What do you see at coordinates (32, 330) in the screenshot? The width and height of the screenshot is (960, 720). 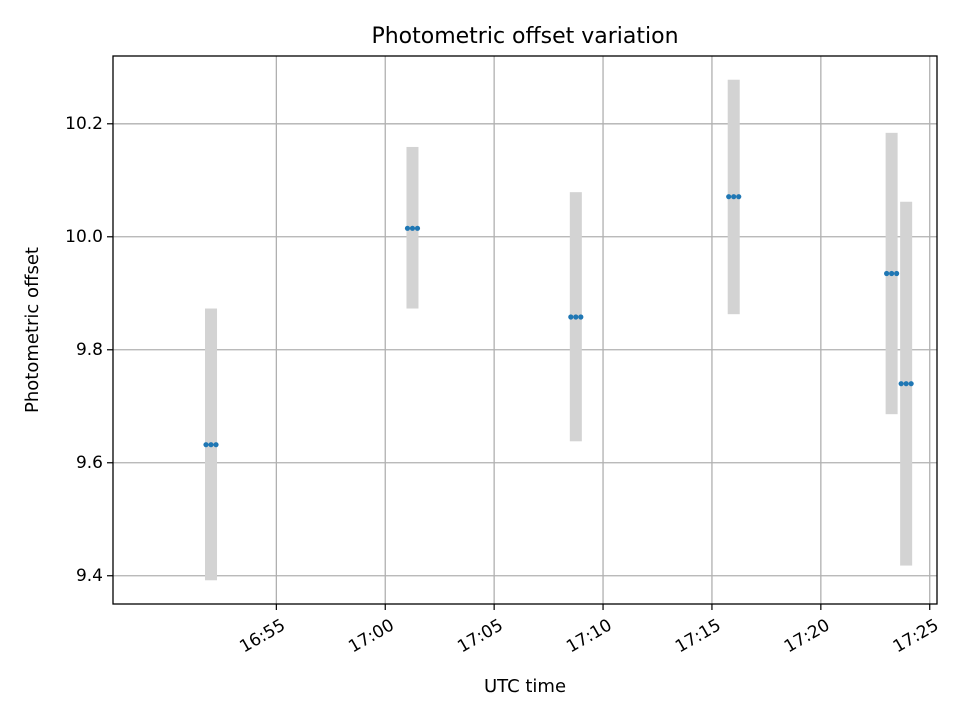 I see `y-axis-label: Photometric offset` at bounding box center [32, 330].